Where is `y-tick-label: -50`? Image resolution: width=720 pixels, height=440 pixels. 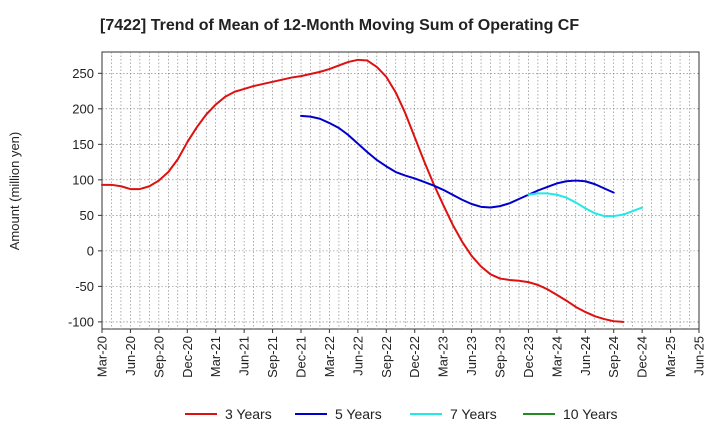
y-tick-label: -50 is located at coordinates (84, 286).